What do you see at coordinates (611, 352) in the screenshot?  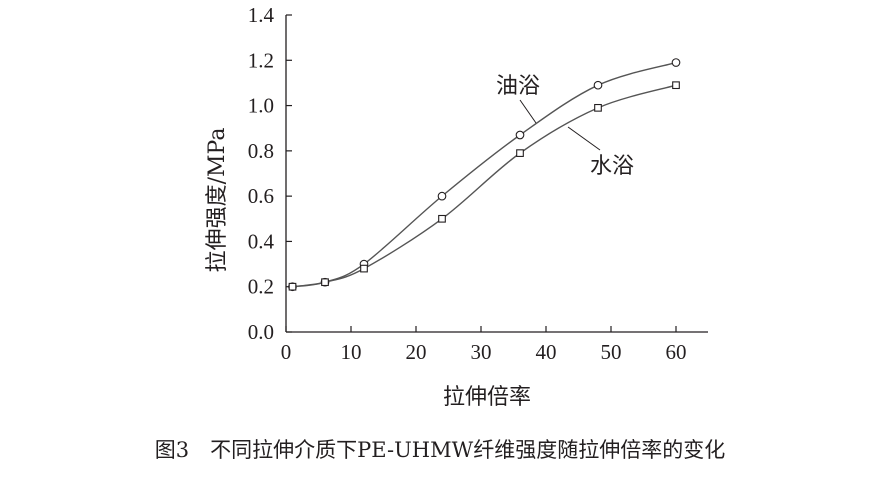 I see `x-tick-label: 50` at bounding box center [611, 352].